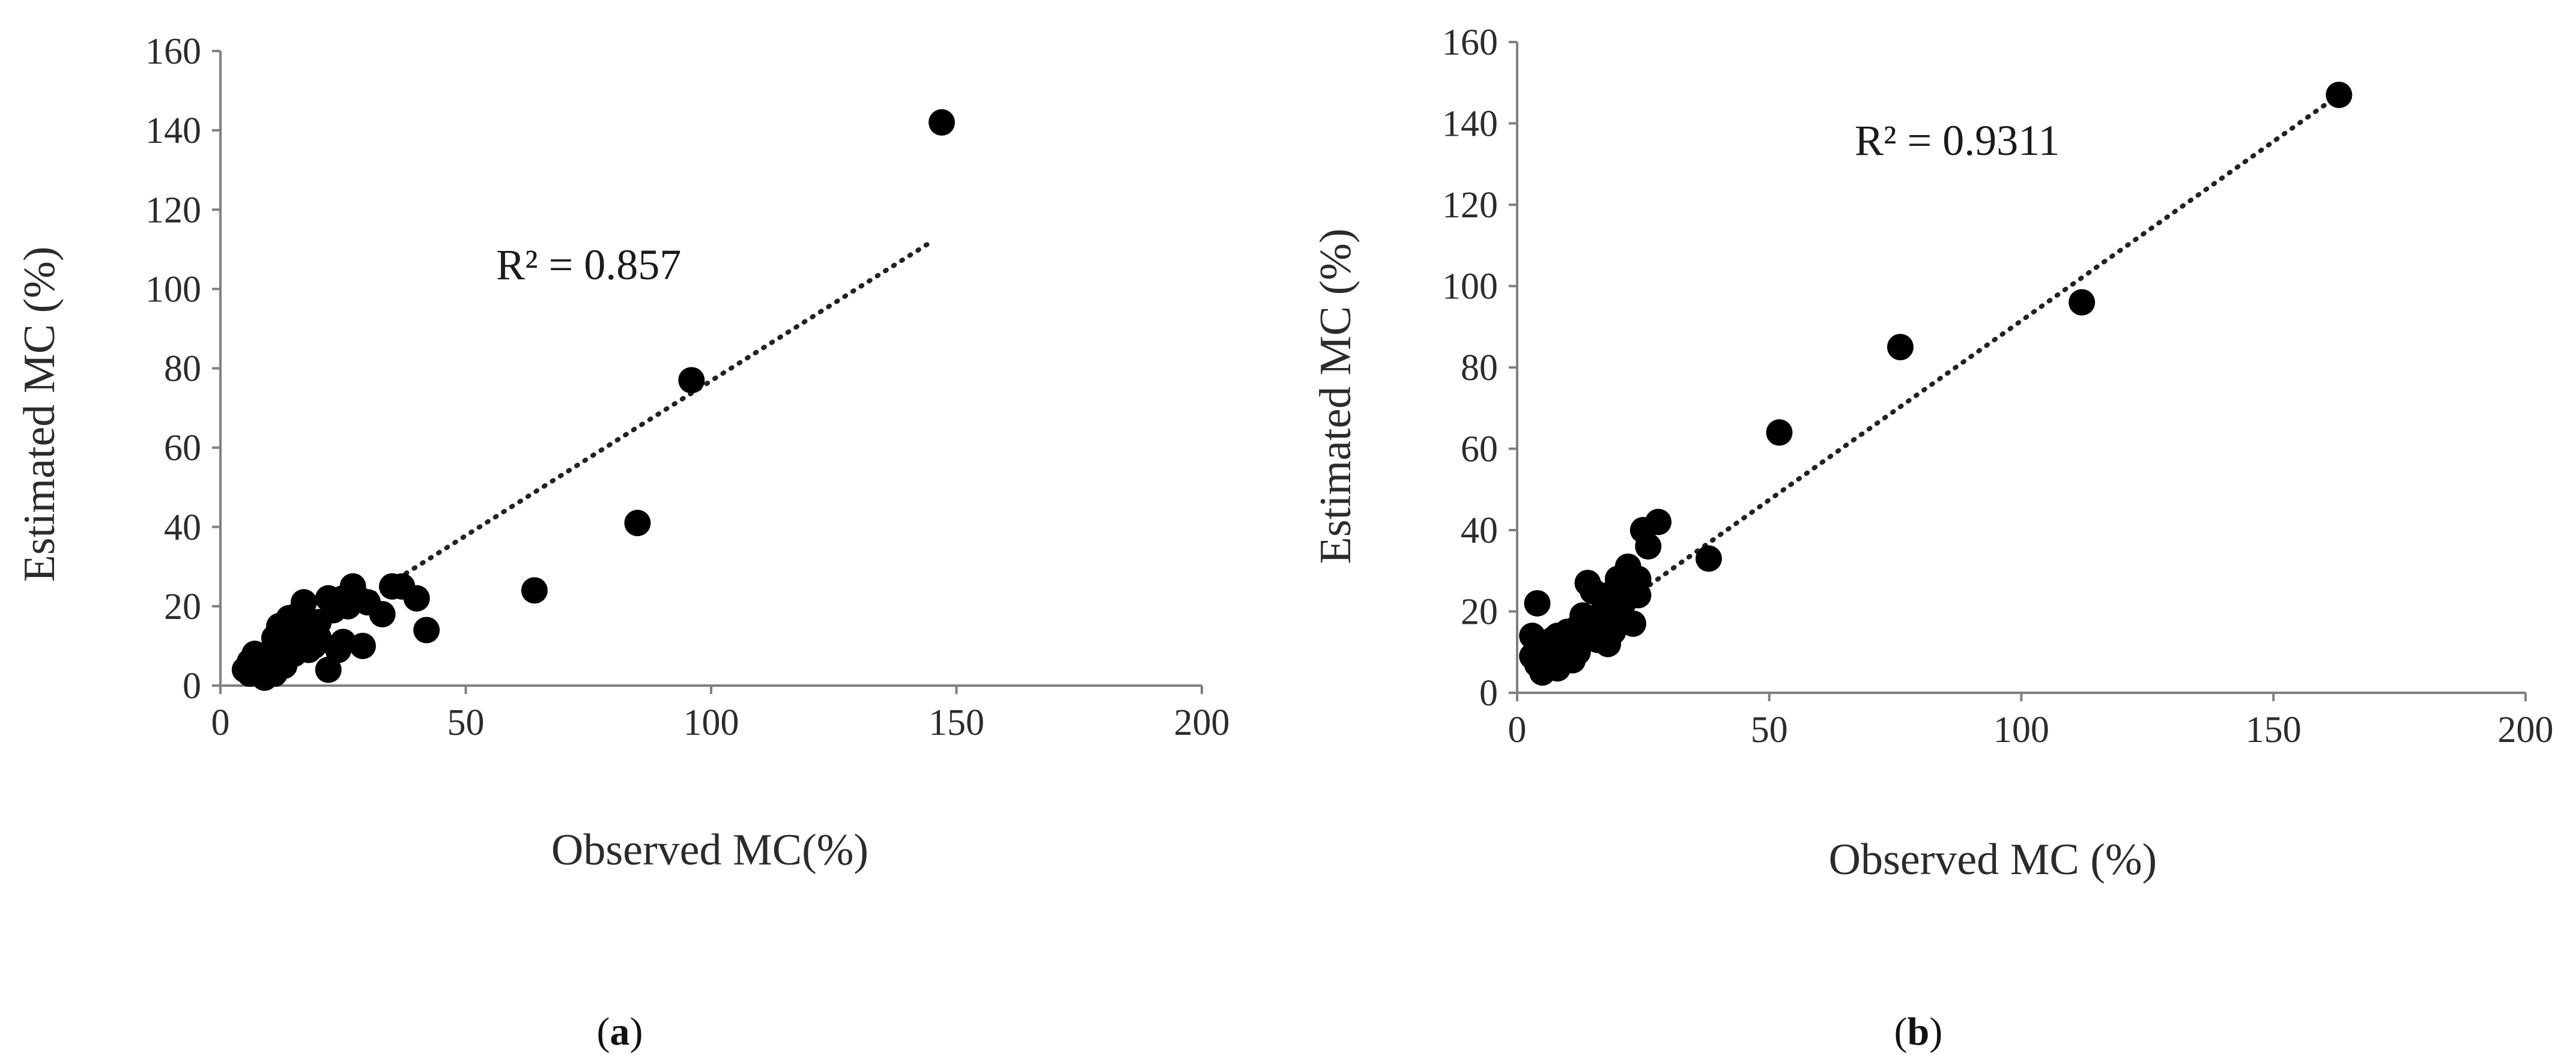  Describe the element at coordinates (1769, 730) in the screenshot. I see `panel-b-x-tick-label: 50` at that location.